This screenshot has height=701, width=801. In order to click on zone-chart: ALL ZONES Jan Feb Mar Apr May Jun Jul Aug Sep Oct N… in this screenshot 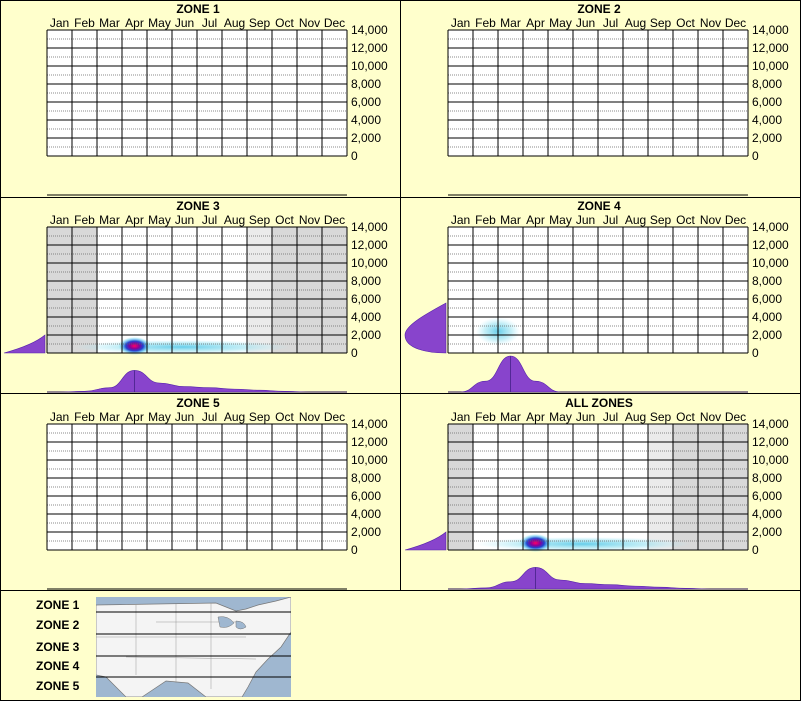, I will do `click(596, 493)`.